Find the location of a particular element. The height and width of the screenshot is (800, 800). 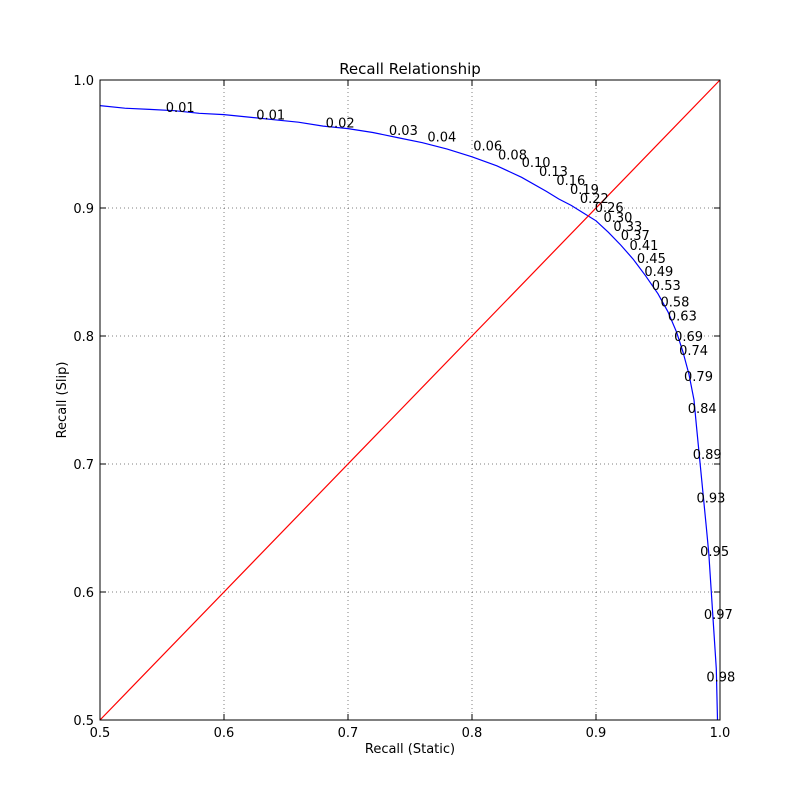

threshold-annotation: 0.10 is located at coordinates (536, 163).